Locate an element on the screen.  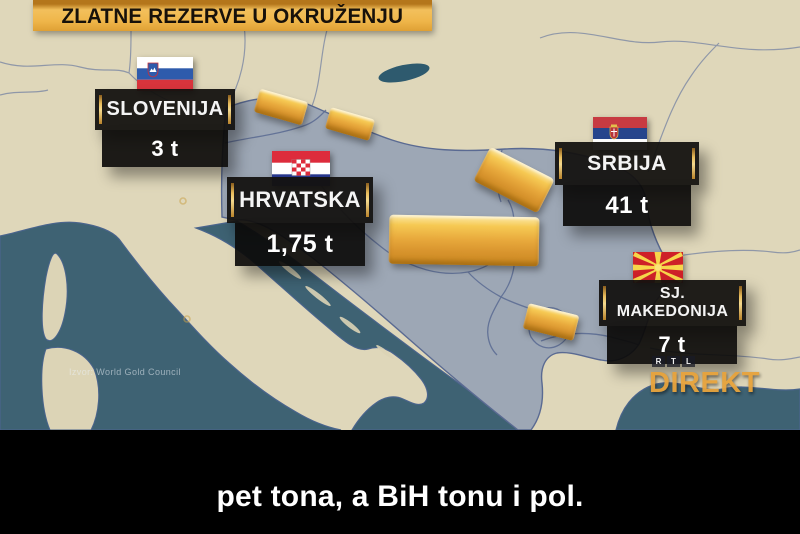
rtl-letter-block: R is located at coordinates (658, 361).